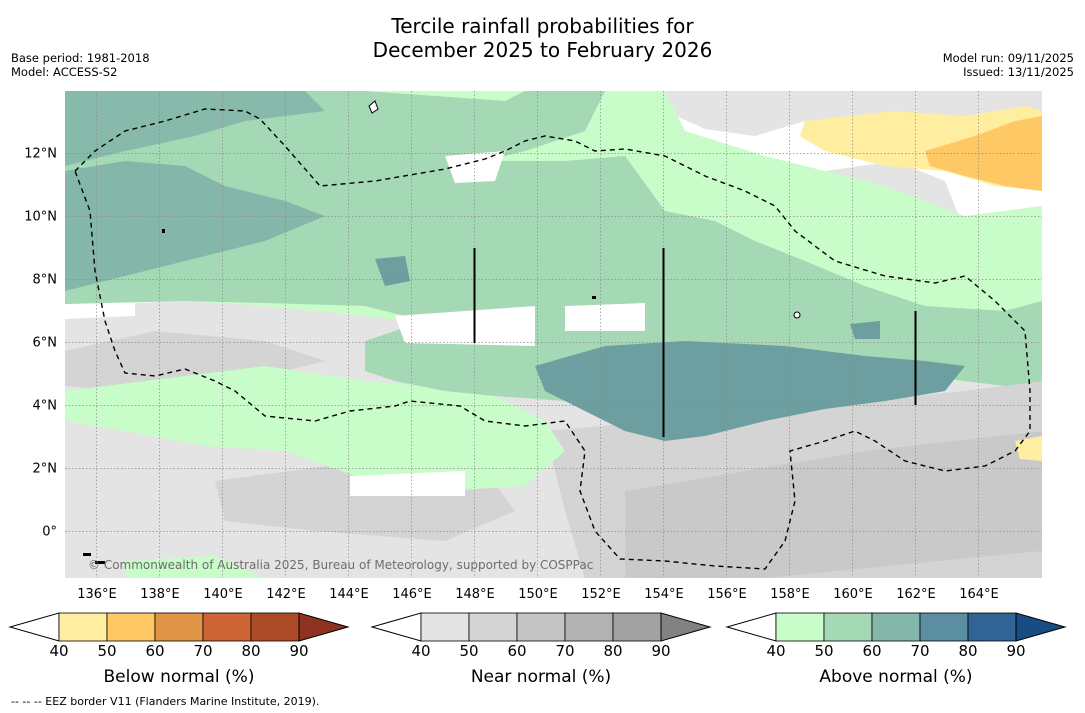 Image resolution: width=1085 pixels, height=713 pixels. I want to click on above-tick: 90, so click(1016, 651).